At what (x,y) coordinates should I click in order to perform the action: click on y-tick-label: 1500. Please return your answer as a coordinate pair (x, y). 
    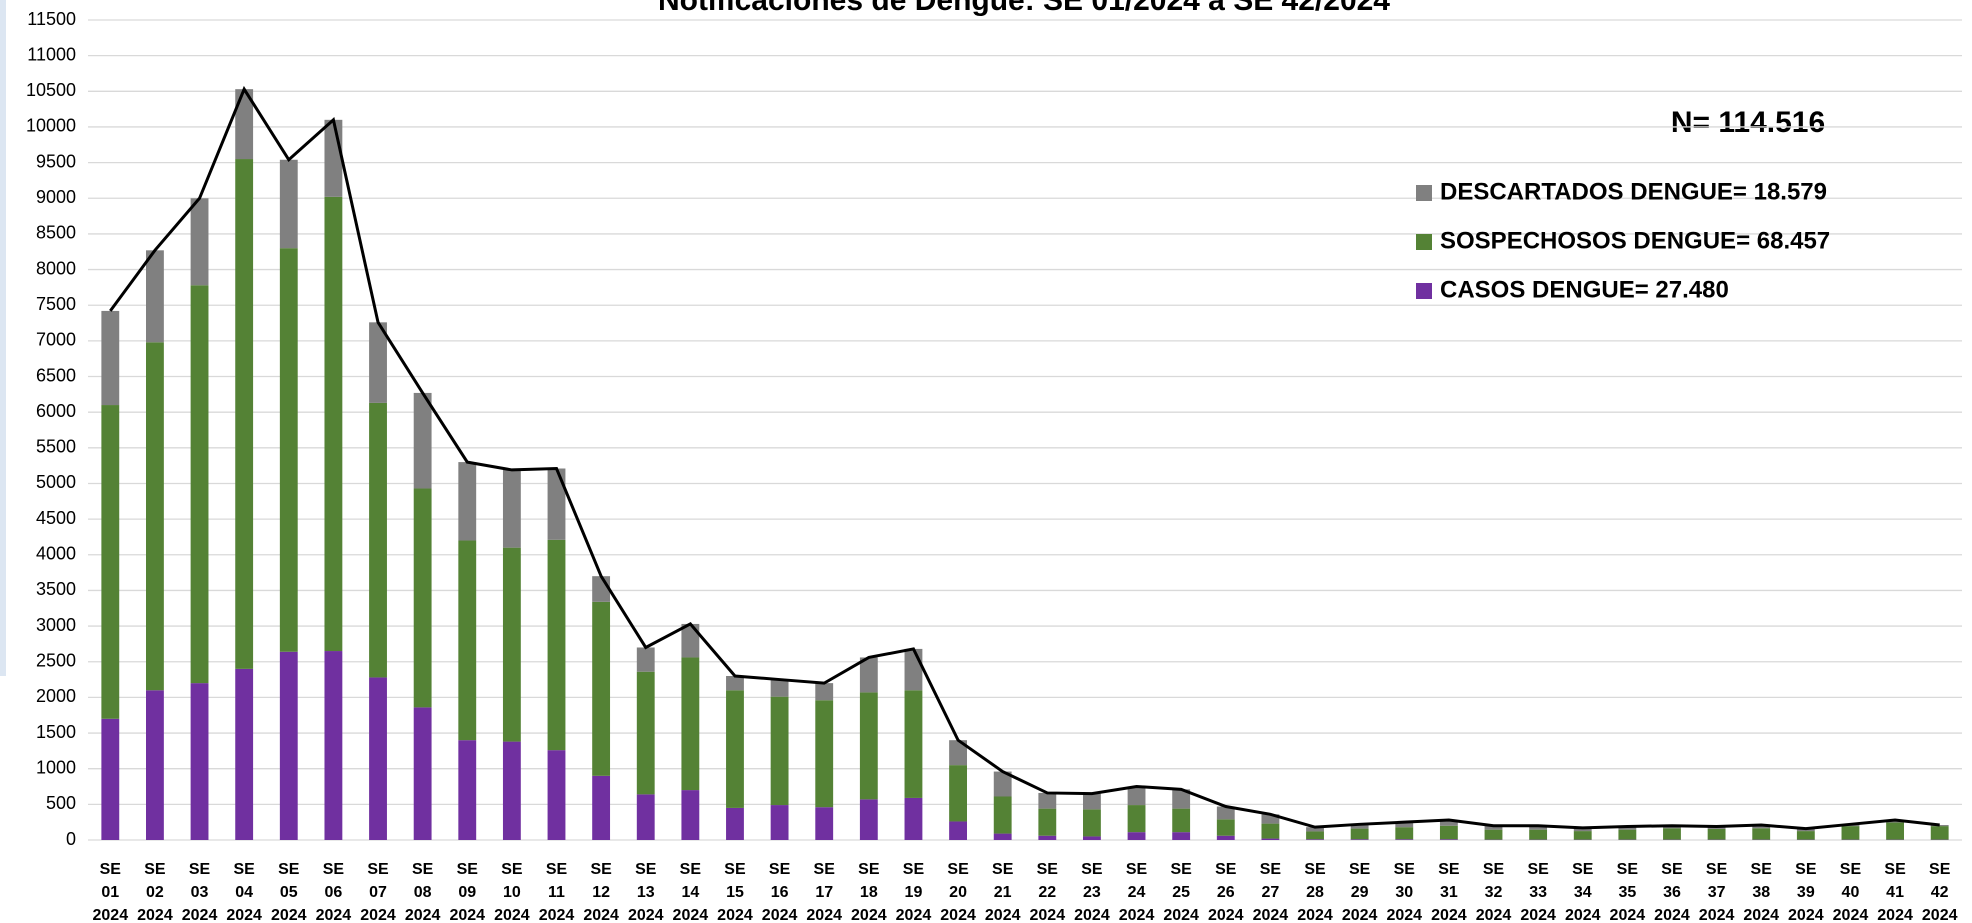
    Looking at the image, I should click on (56, 732).